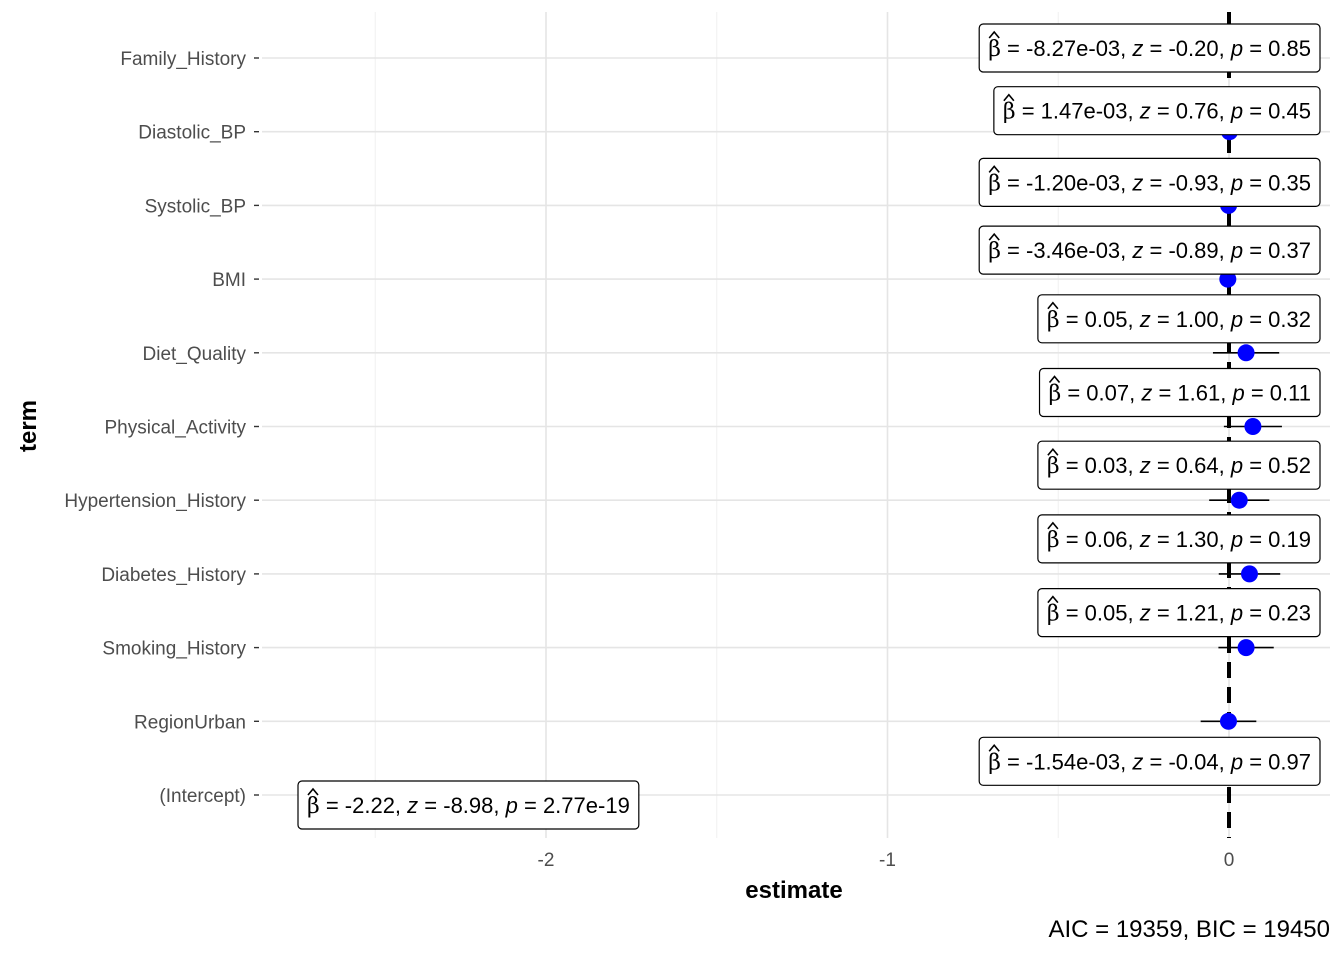 This screenshot has height=960, width=1344. What do you see at coordinates (173, 575) in the screenshot?
I see `y-tick-label: Diabetes_History` at bounding box center [173, 575].